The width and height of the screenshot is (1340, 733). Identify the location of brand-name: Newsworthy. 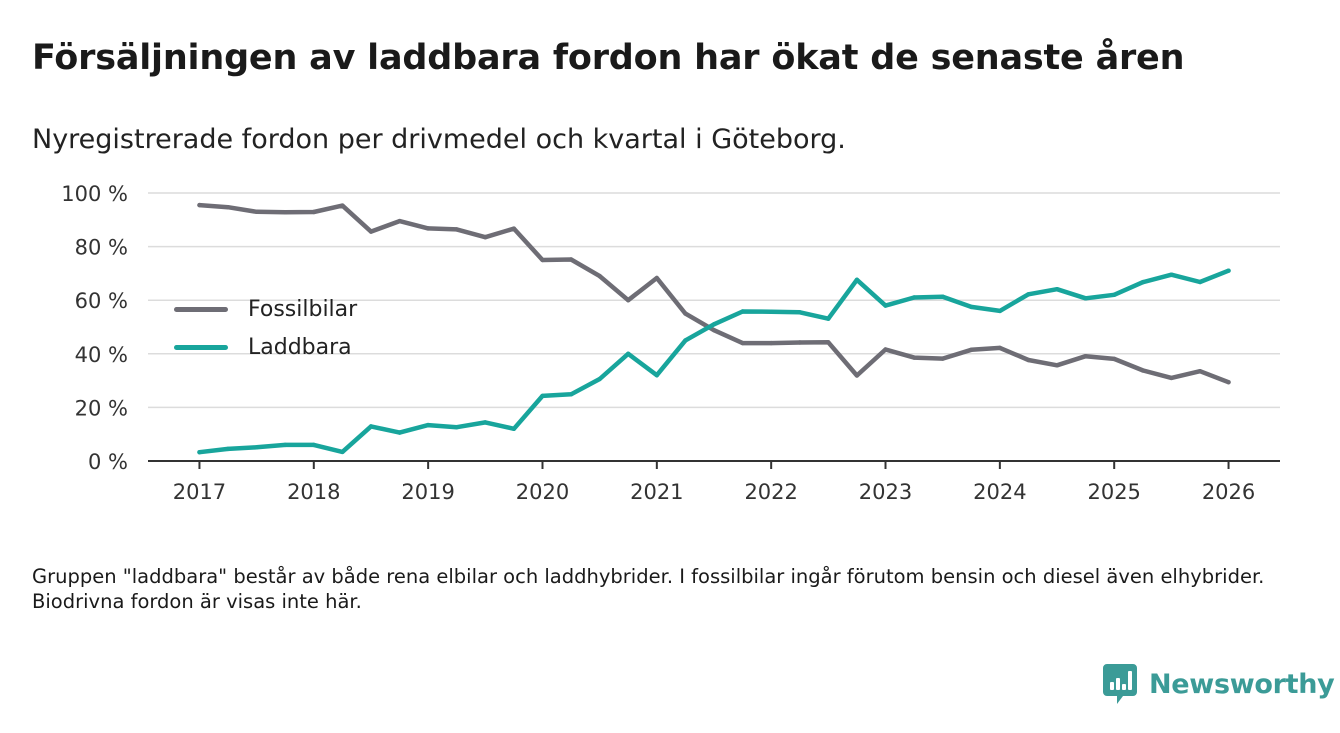
(1242, 684).